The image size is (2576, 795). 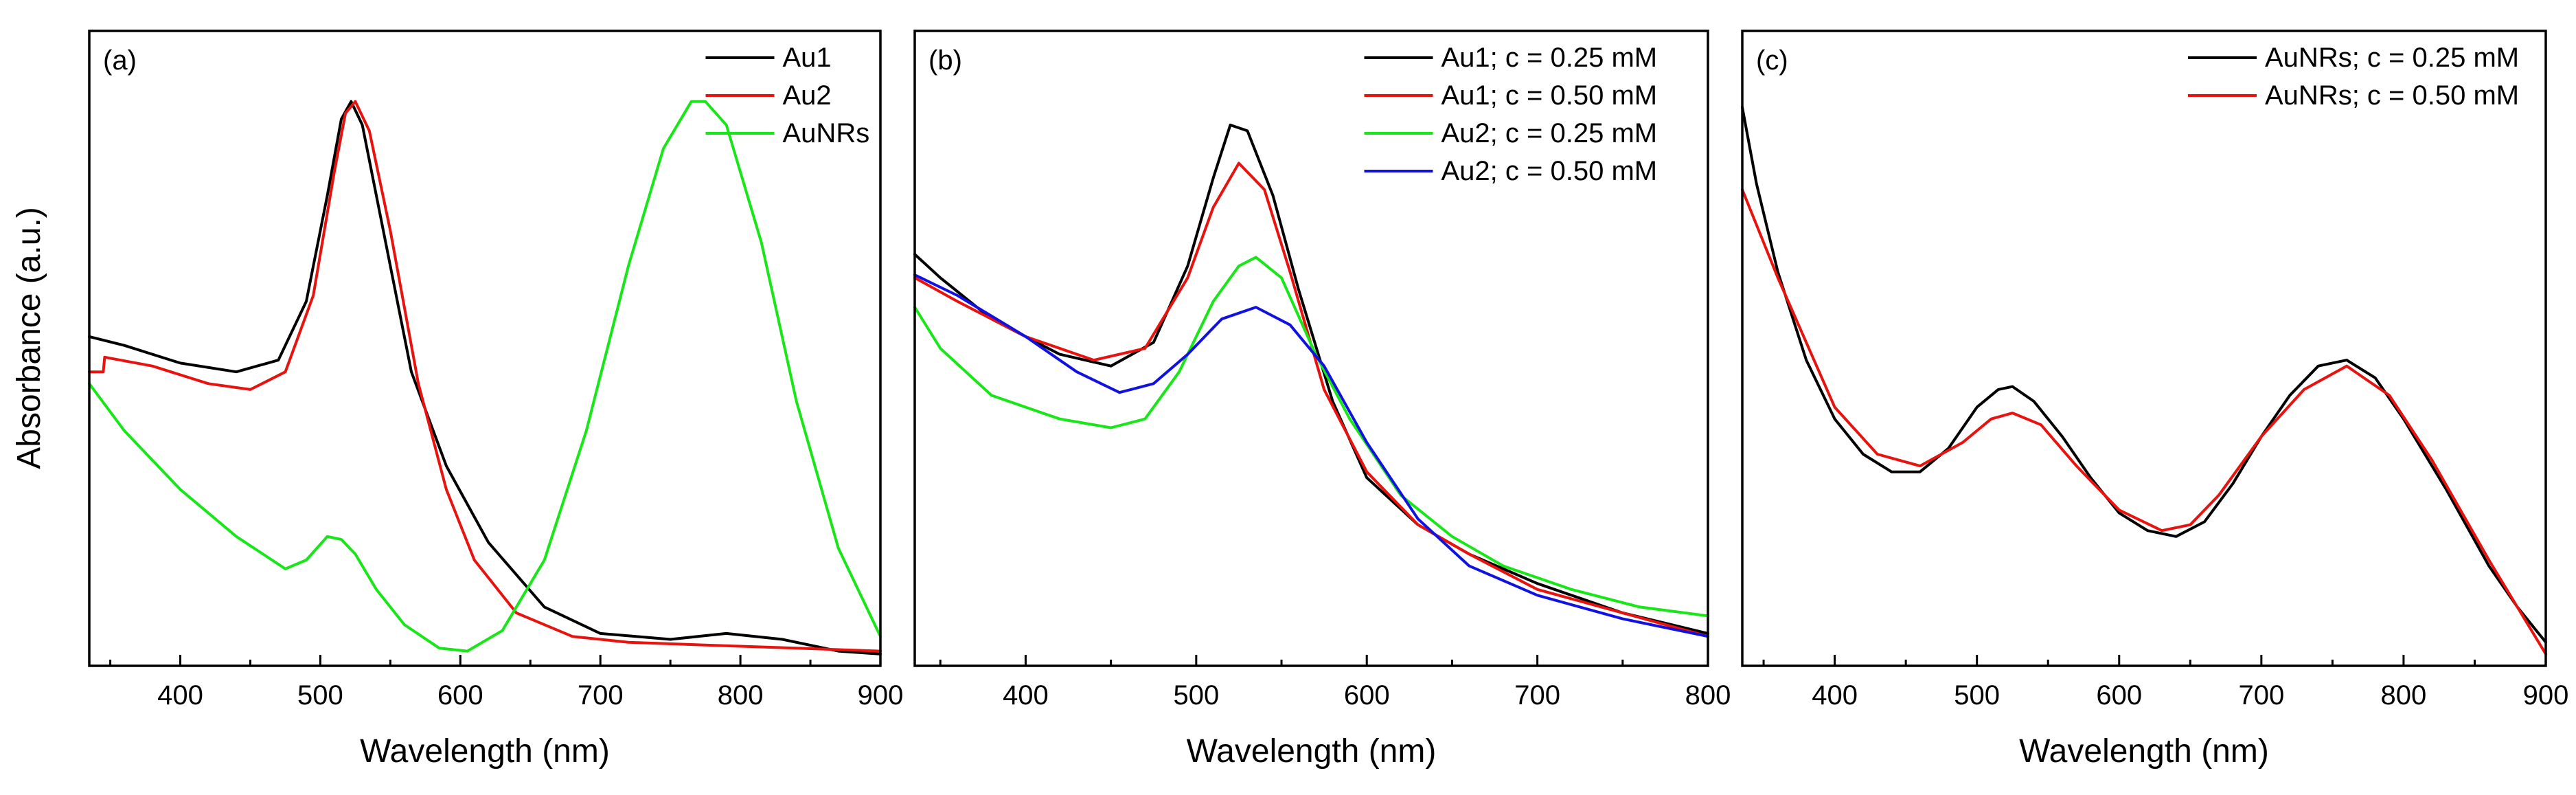 I want to click on panel-tag: (c), so click(x=1772, y=60).